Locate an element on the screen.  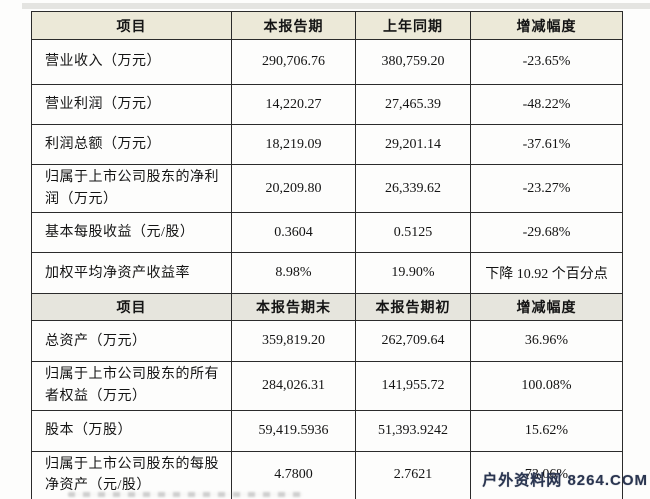
change-value: 73.06% is located at coordinates (546, 474).